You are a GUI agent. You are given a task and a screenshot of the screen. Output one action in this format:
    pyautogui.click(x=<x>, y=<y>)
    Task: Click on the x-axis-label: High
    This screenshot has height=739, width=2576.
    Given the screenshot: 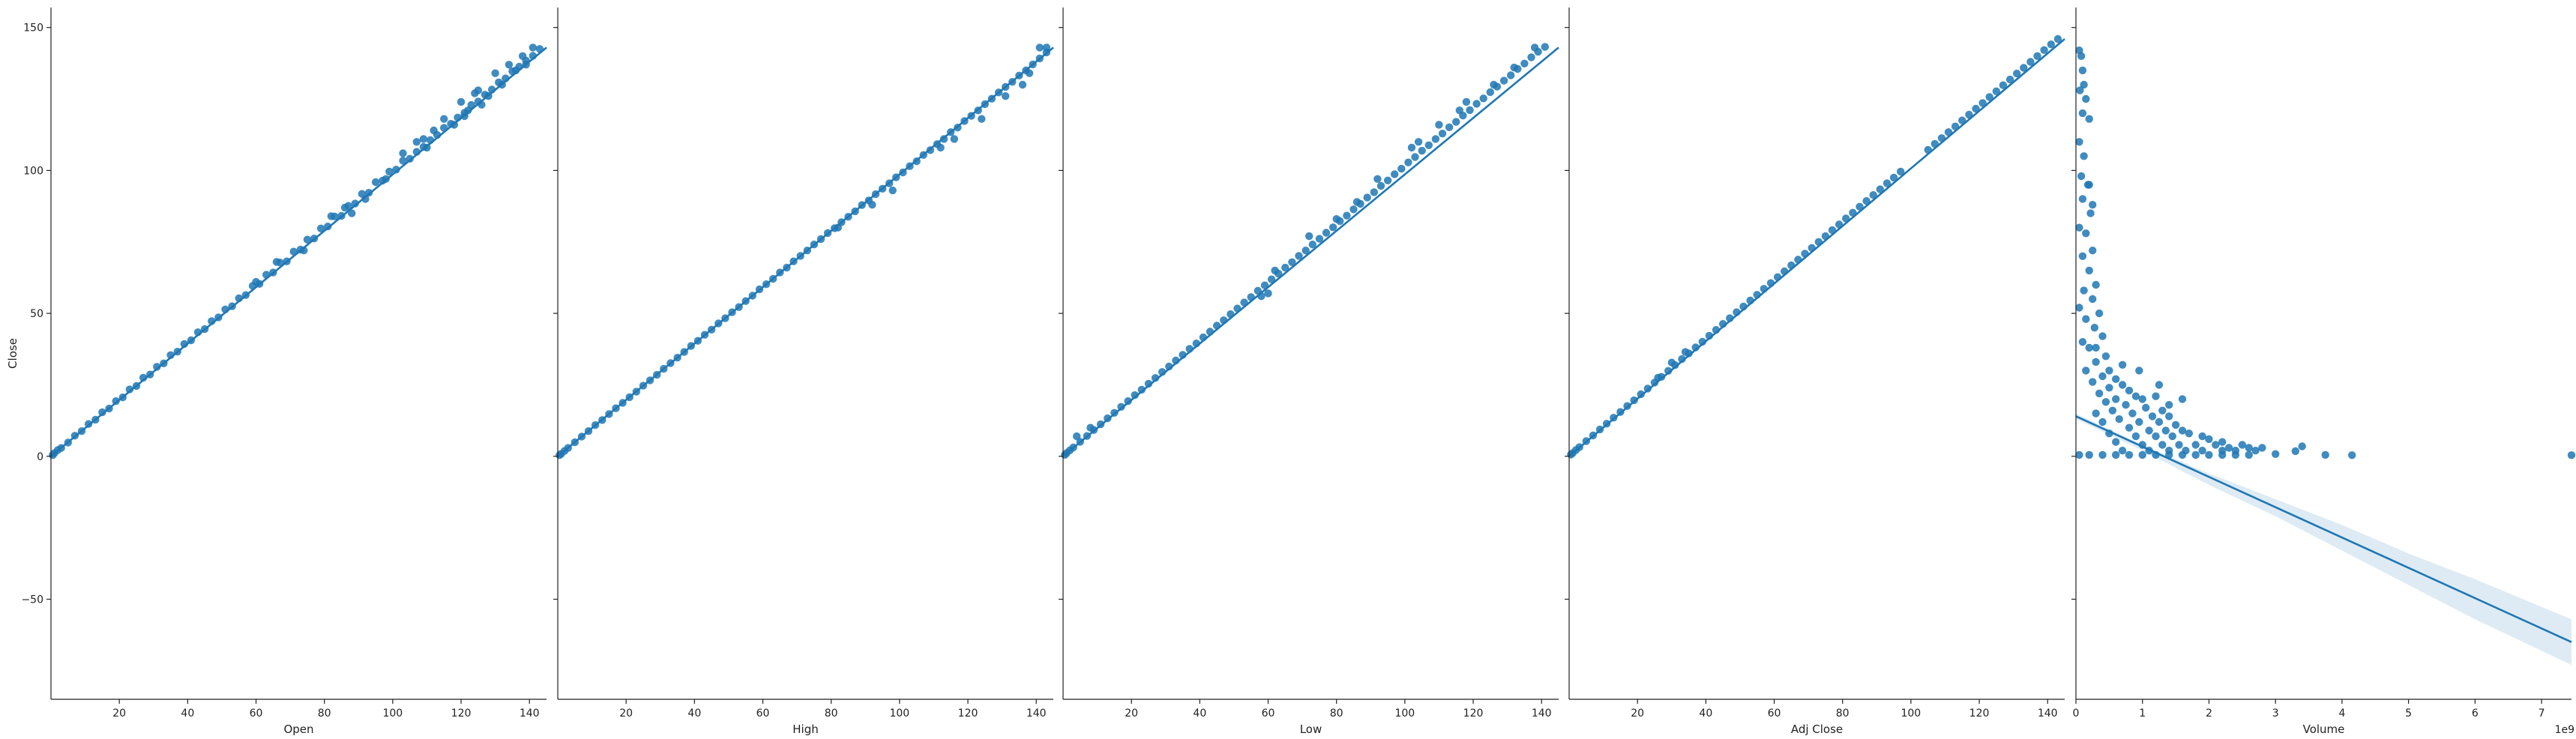 What is the action you would take?
    pyautogui.click(x=805, y=729)
    